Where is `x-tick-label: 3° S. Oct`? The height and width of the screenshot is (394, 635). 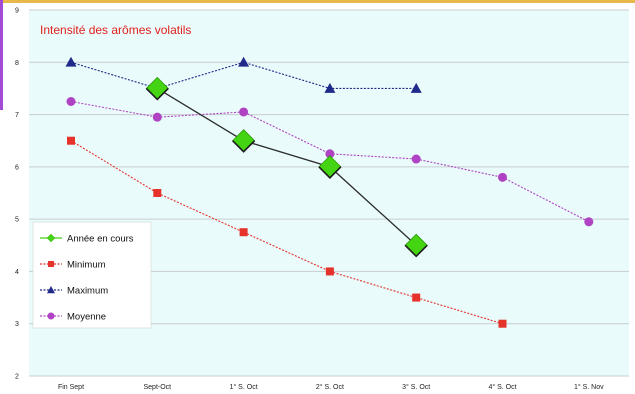 x-tick-label: 3° S. Oct is located at coordinates (416, 387).